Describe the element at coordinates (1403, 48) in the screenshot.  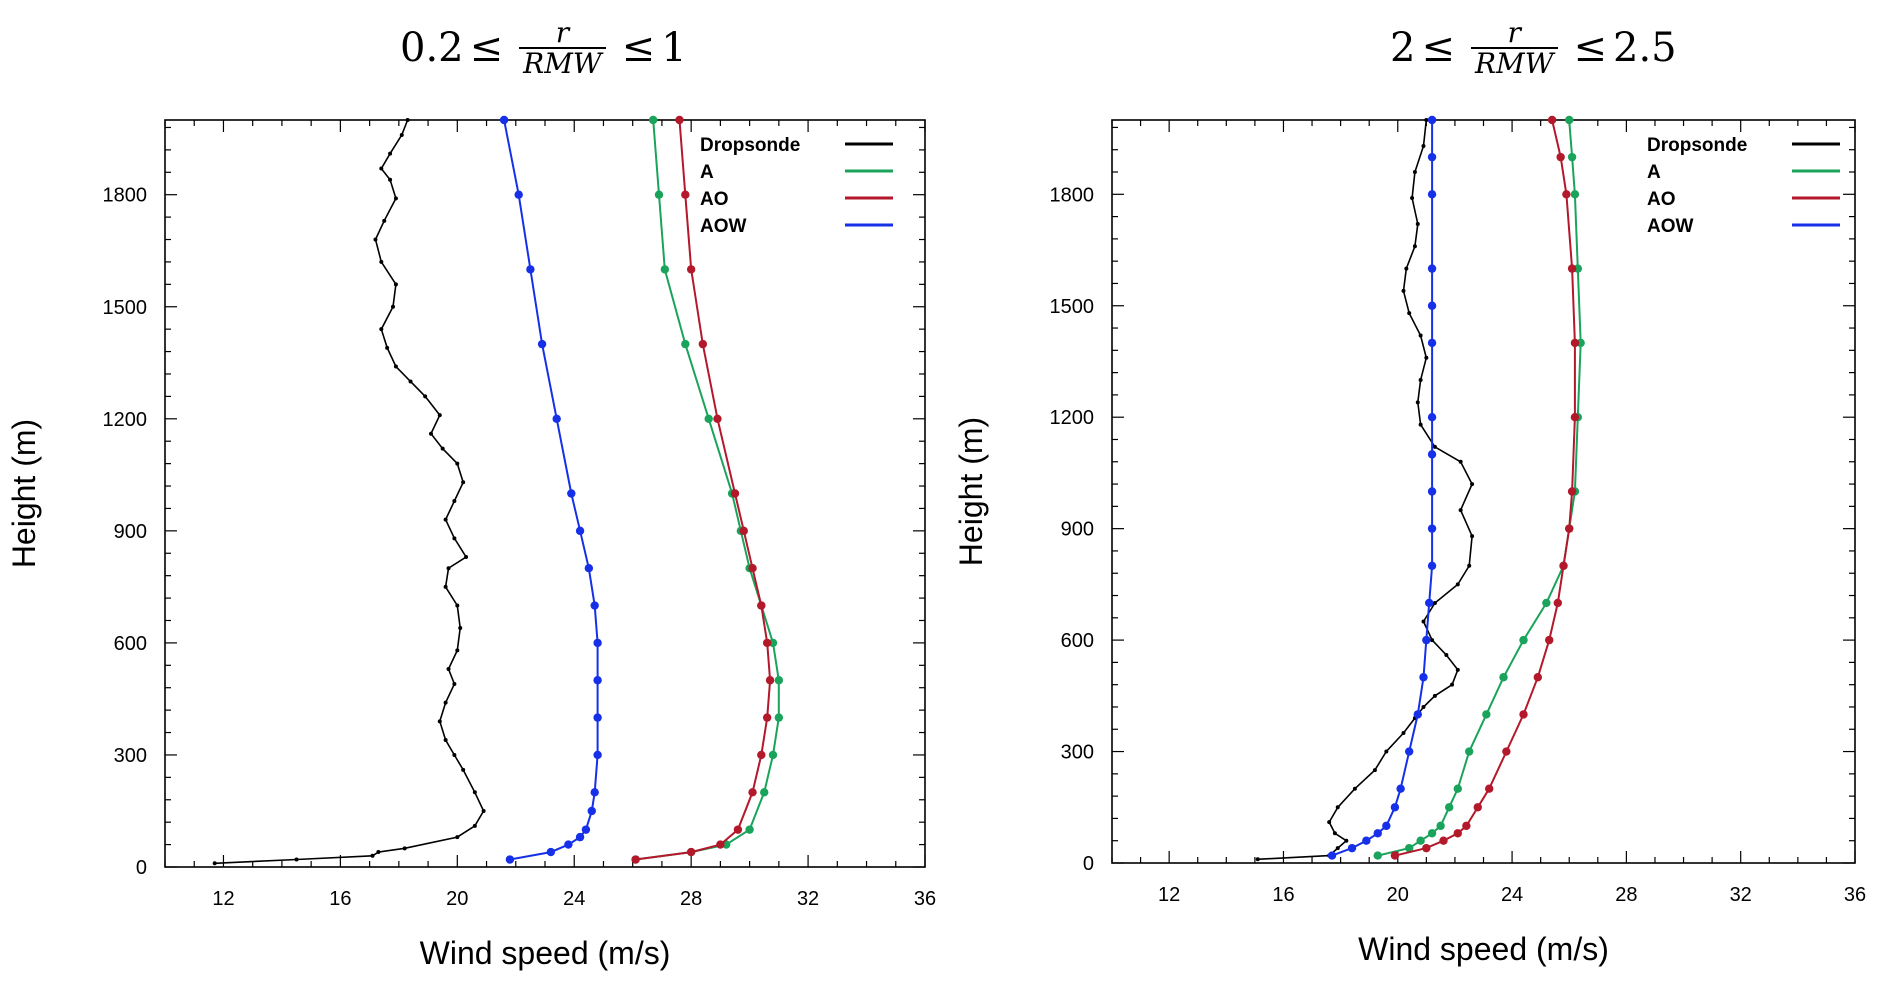
I see `title-lhs: 2` at that location.